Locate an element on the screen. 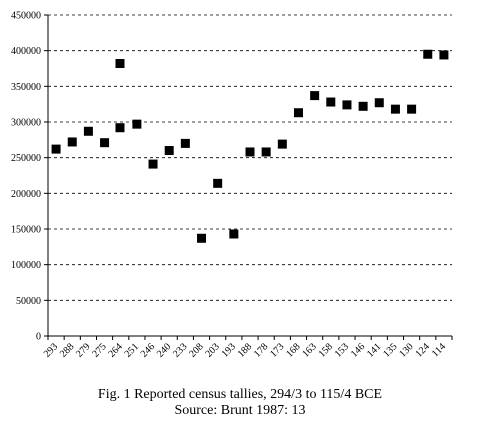  x-tick-label: 173 is located at coordinates (277, 350).